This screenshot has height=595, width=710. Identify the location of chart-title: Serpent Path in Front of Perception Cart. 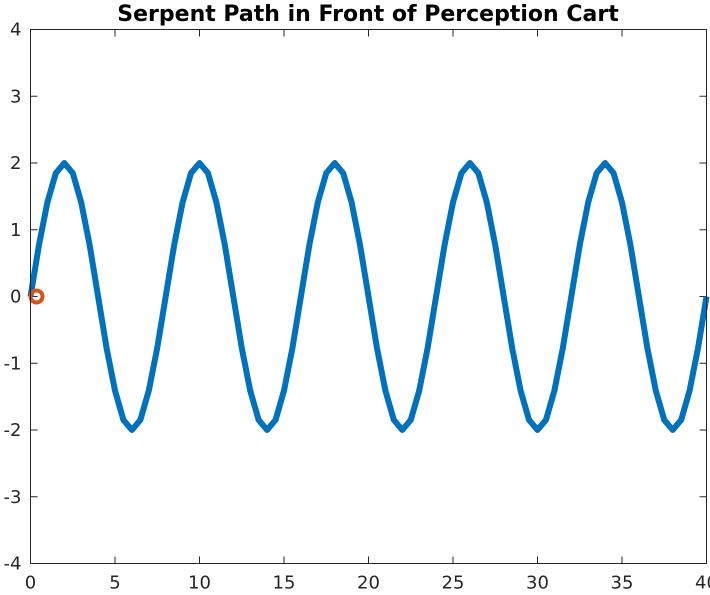
(368, 14).